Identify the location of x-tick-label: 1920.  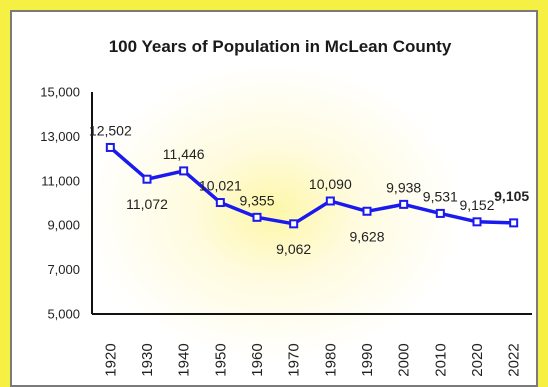
(110, 359).